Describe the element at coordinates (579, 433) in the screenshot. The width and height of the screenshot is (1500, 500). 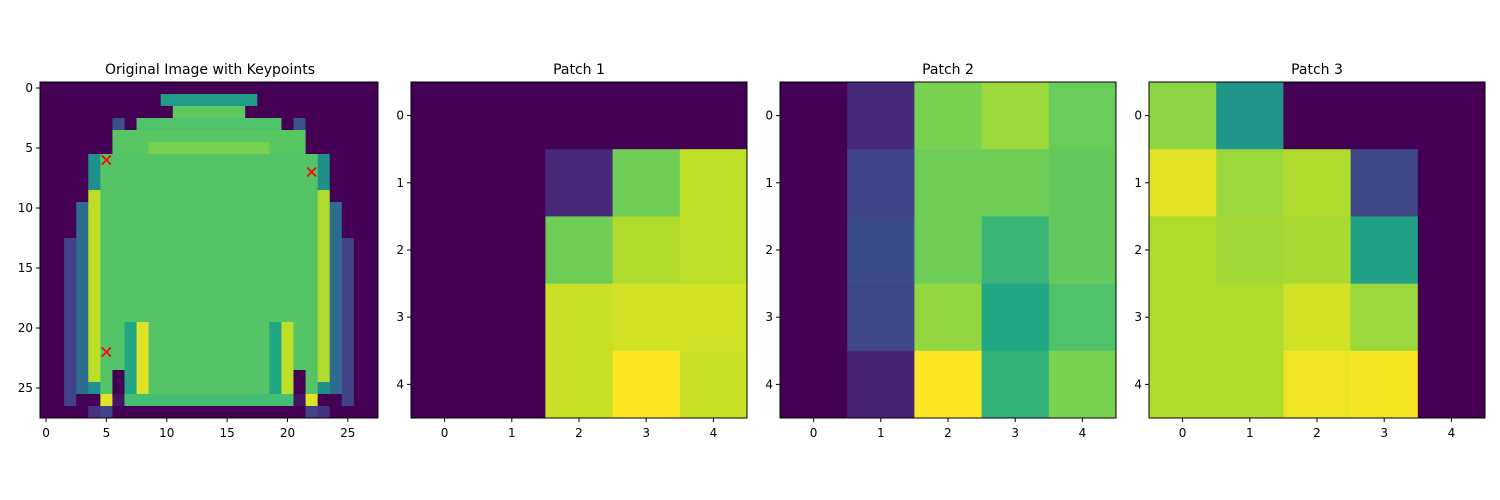
I see `x-tick-label: 2` at that location.